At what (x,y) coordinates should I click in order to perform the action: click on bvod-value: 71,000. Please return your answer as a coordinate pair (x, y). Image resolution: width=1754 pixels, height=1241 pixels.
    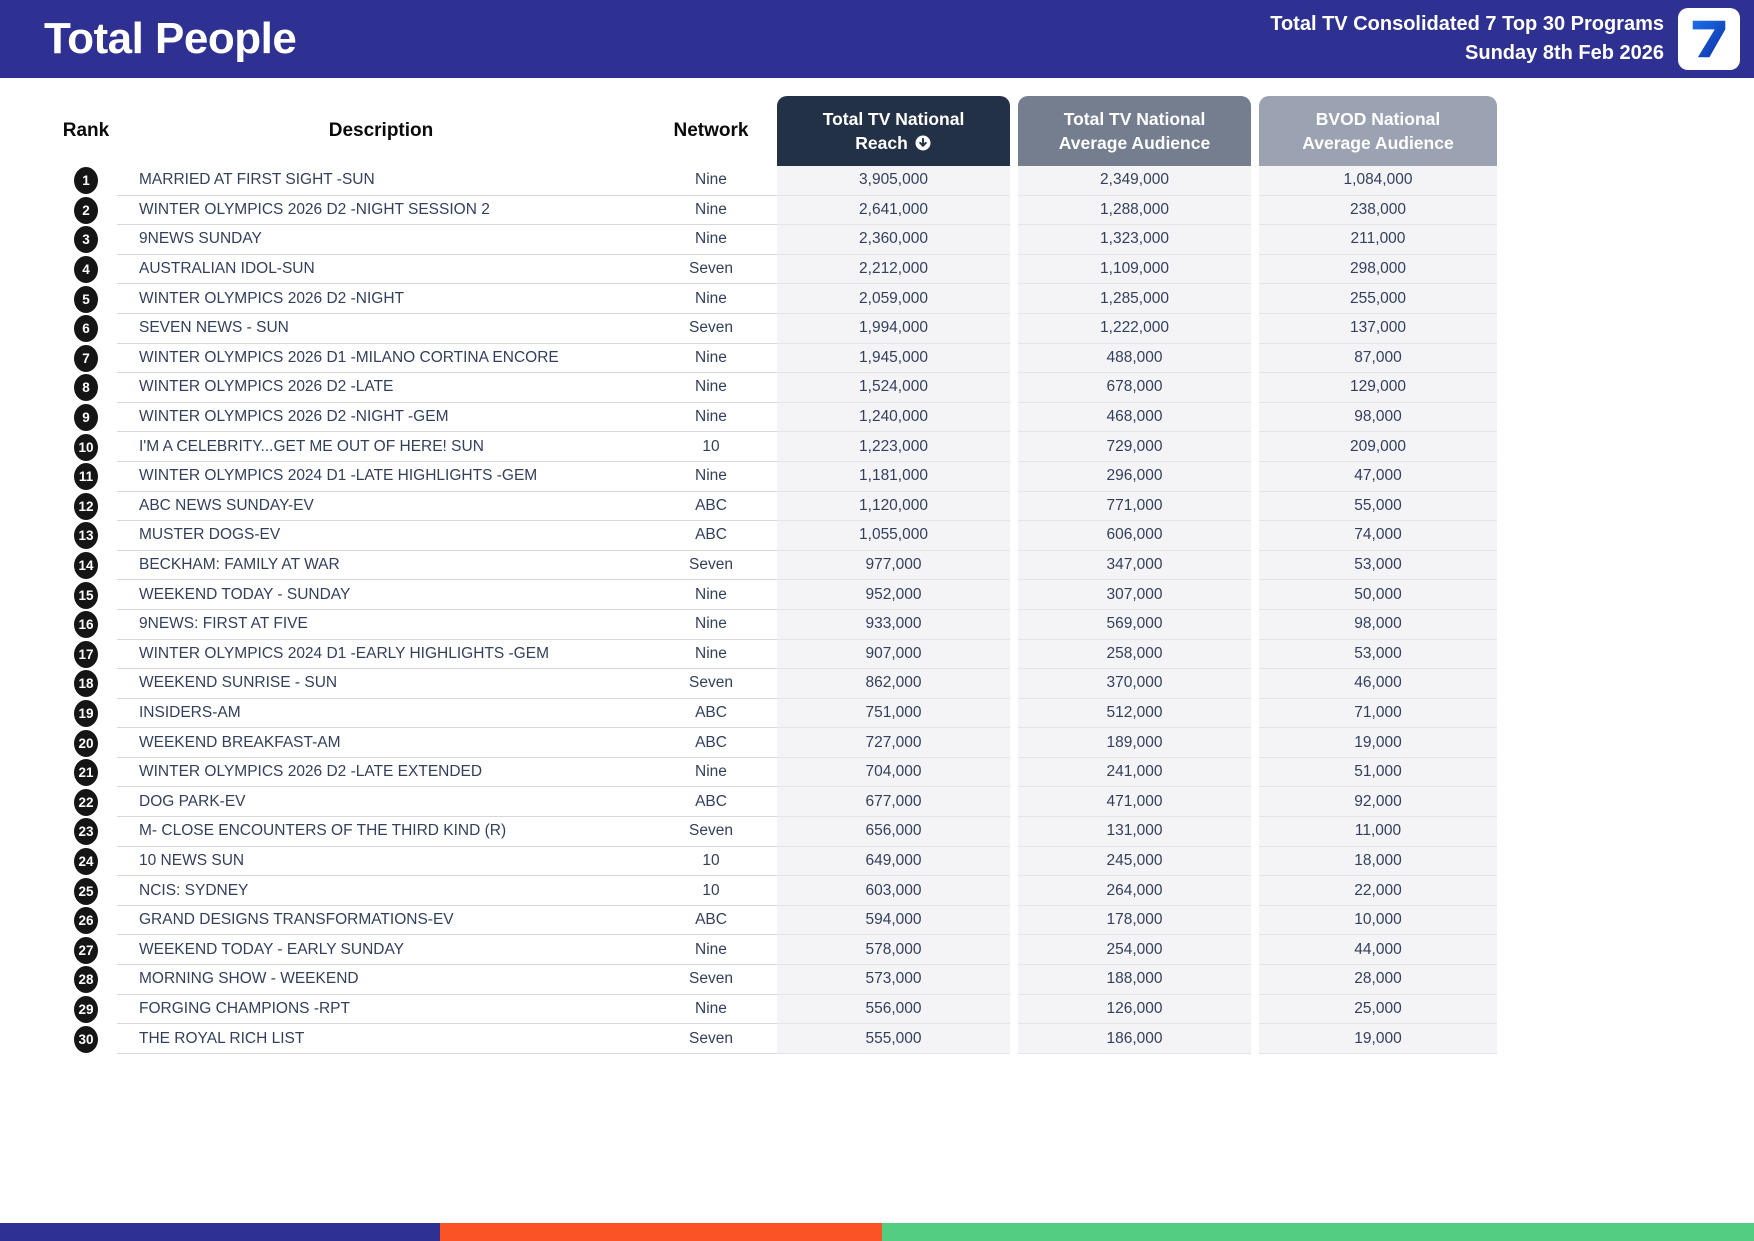
    Looking at the image, I should click on (1378, 712).